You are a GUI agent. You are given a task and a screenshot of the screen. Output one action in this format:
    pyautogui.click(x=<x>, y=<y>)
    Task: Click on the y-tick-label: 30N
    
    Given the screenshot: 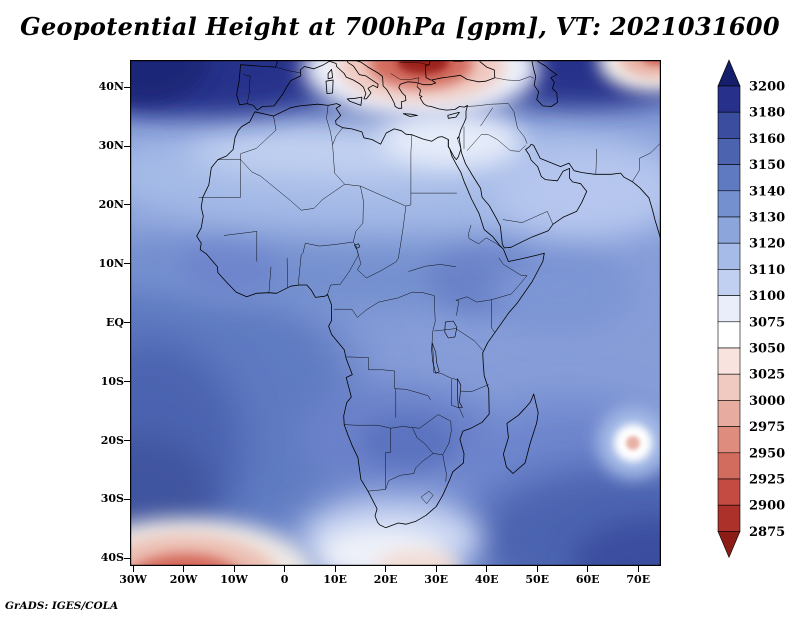 What is the action you would take?
    pyautogui.click(x=111, y=145)
    